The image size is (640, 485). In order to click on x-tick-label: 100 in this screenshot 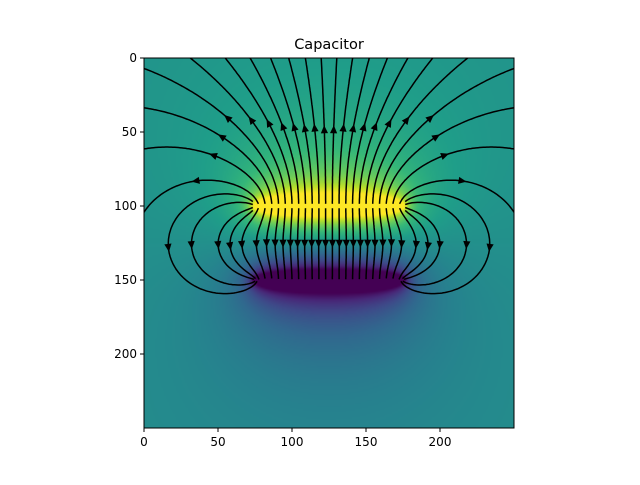, I will do `click(292, 442)`.